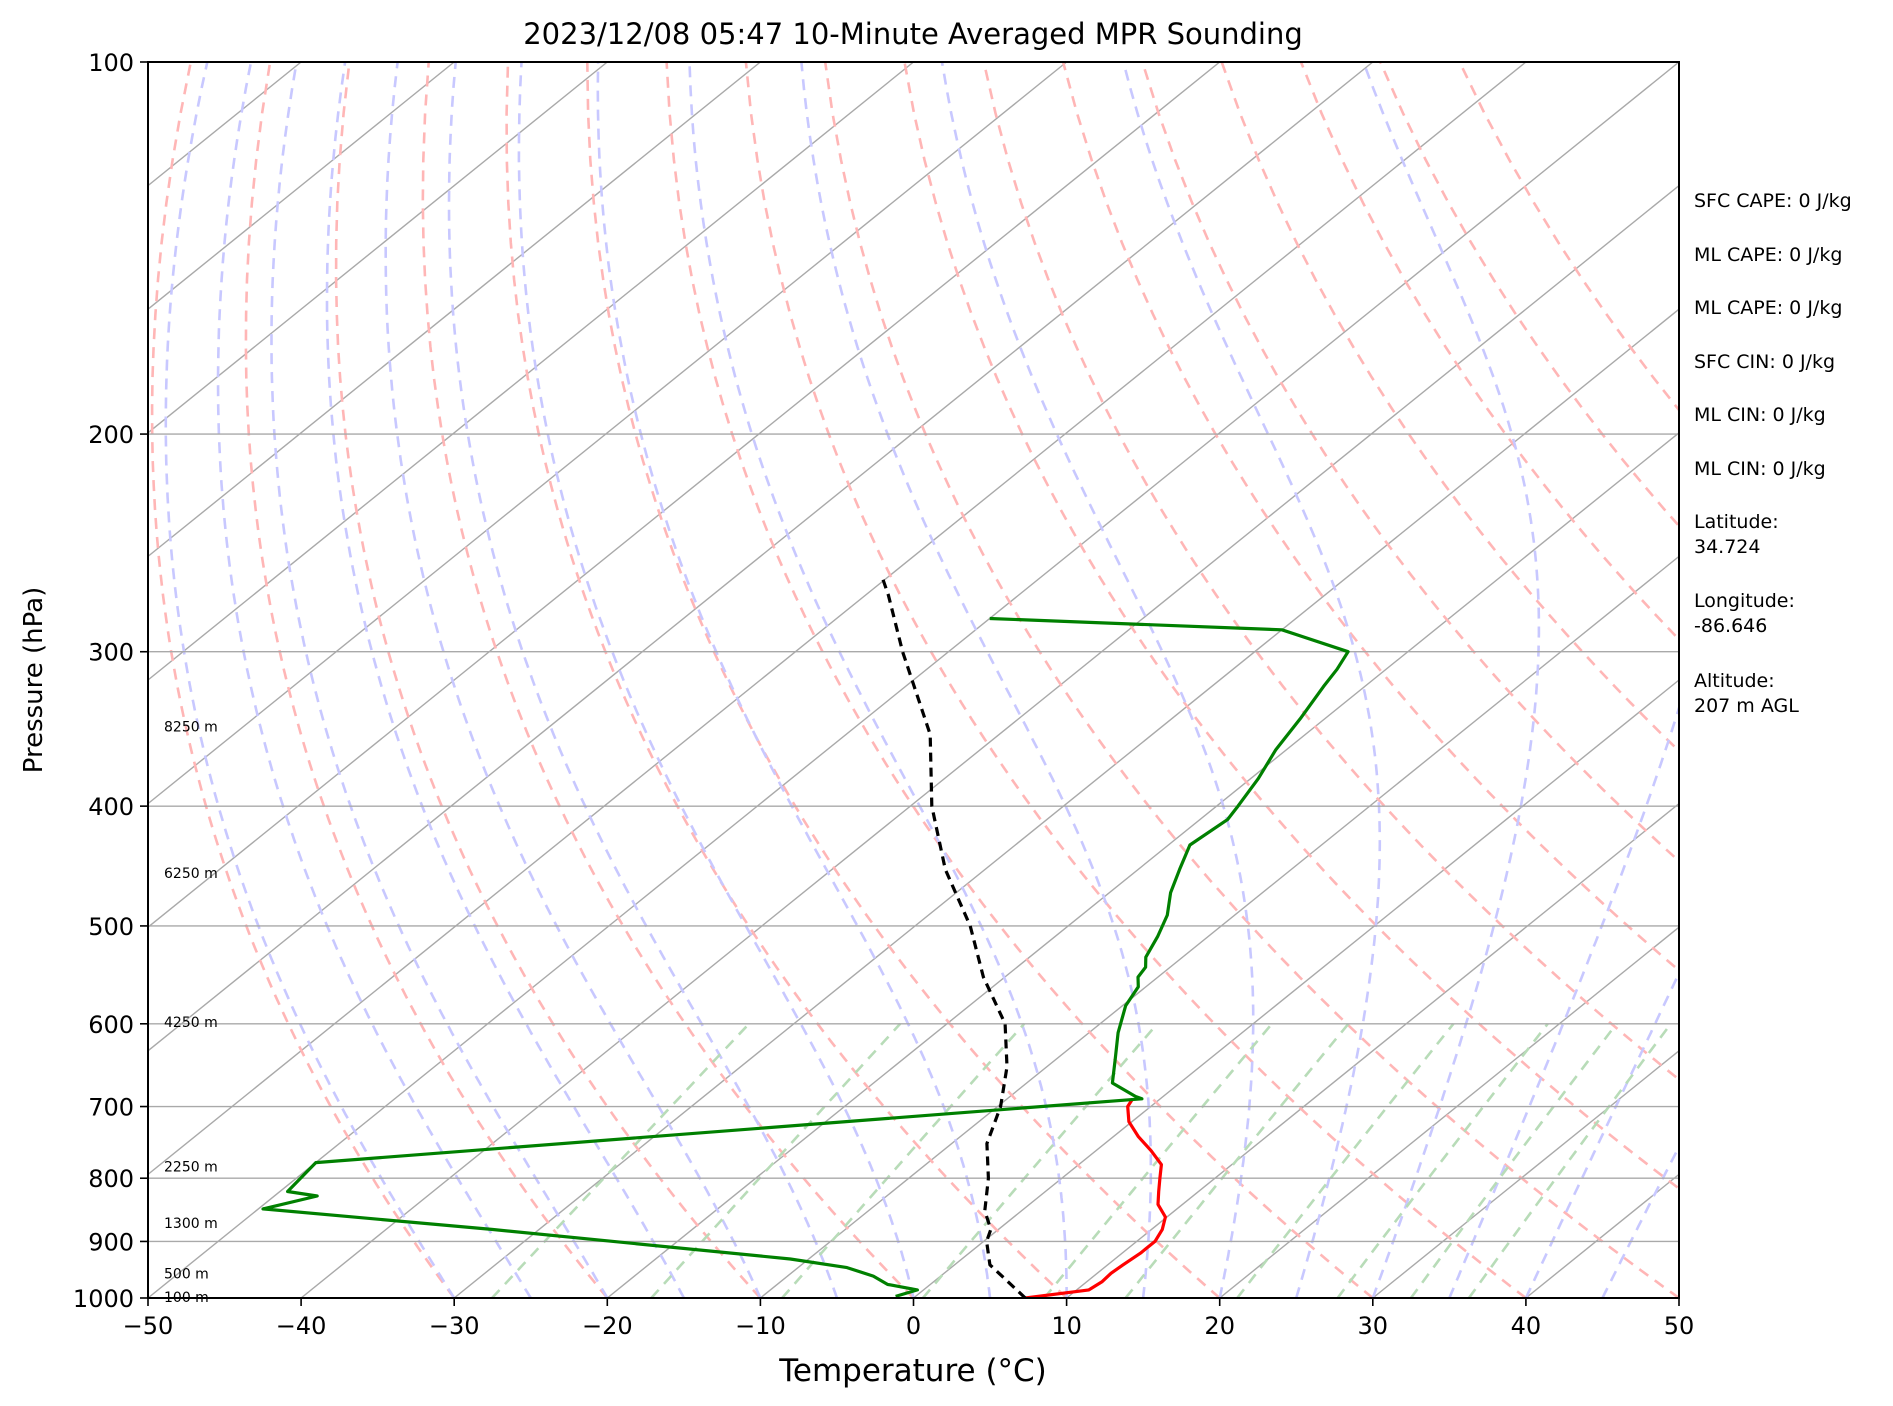  What do you see at coordinates (103, 1299) in the screenshot?
I see `y-tick-label: 1000` at bounding box center [103, 1299].